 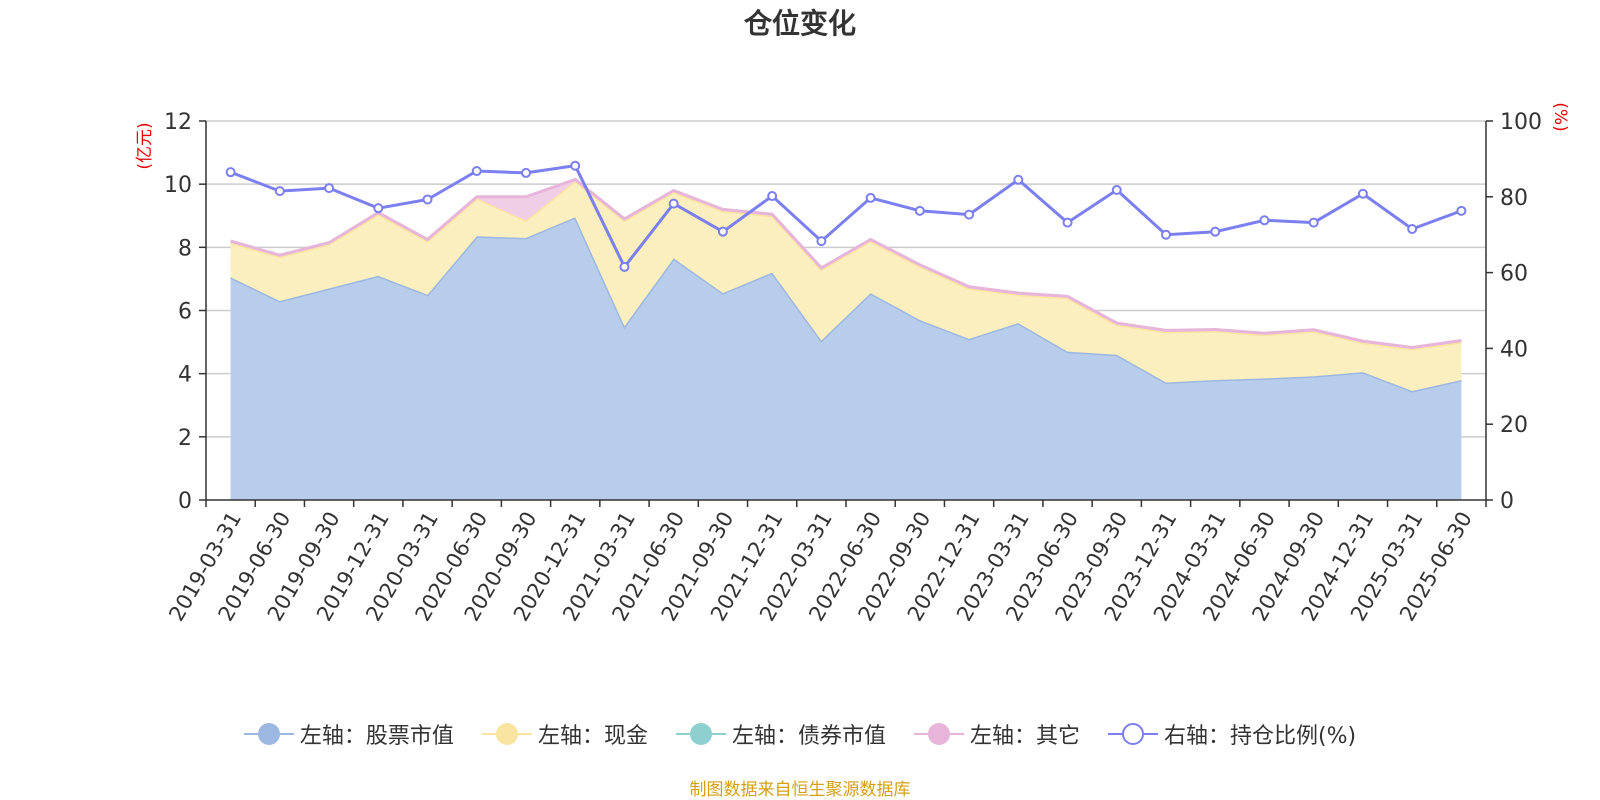 I want to click on legend-item: 左轴：股票市值, so click(x=348, y=734).